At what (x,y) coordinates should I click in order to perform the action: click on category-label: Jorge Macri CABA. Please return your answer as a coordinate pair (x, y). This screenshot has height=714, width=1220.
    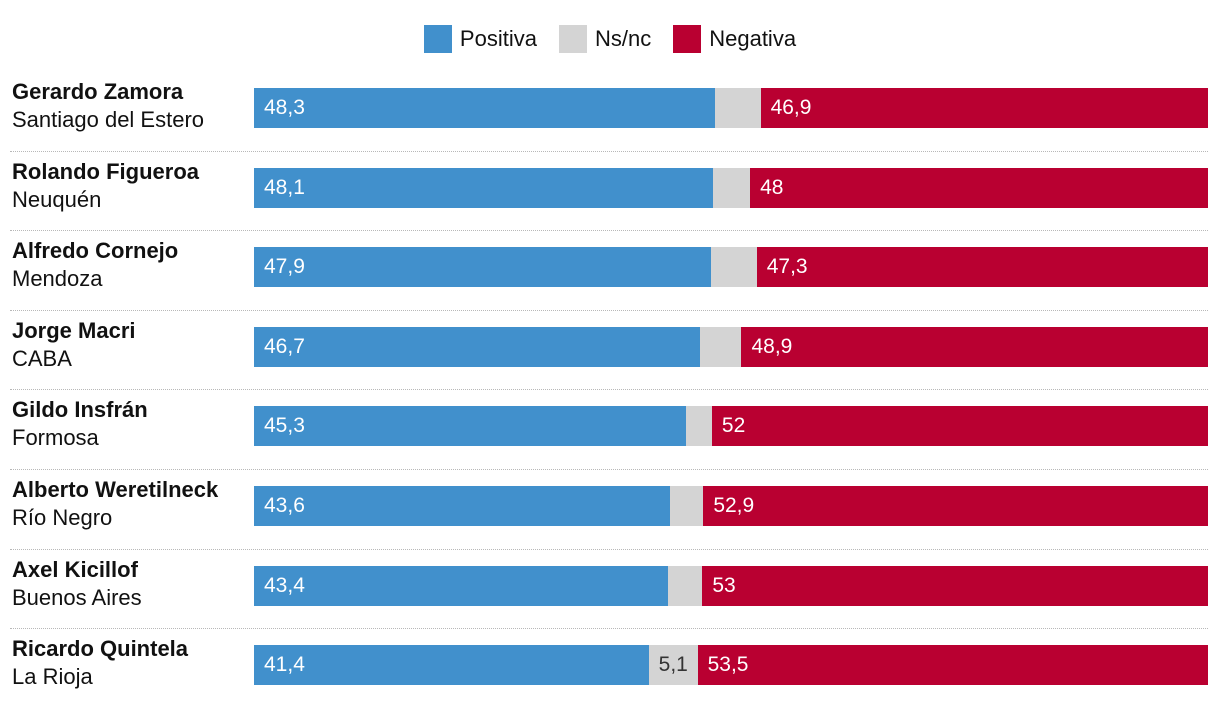
    Looking at the image, I should click on (132, 345).